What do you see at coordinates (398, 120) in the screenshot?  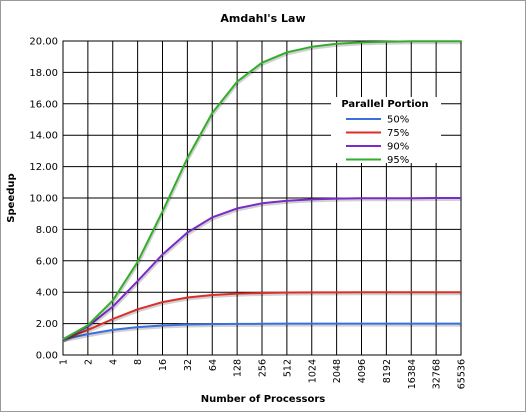 I see `legend-label: 50%` at bounding box center [398, 120].